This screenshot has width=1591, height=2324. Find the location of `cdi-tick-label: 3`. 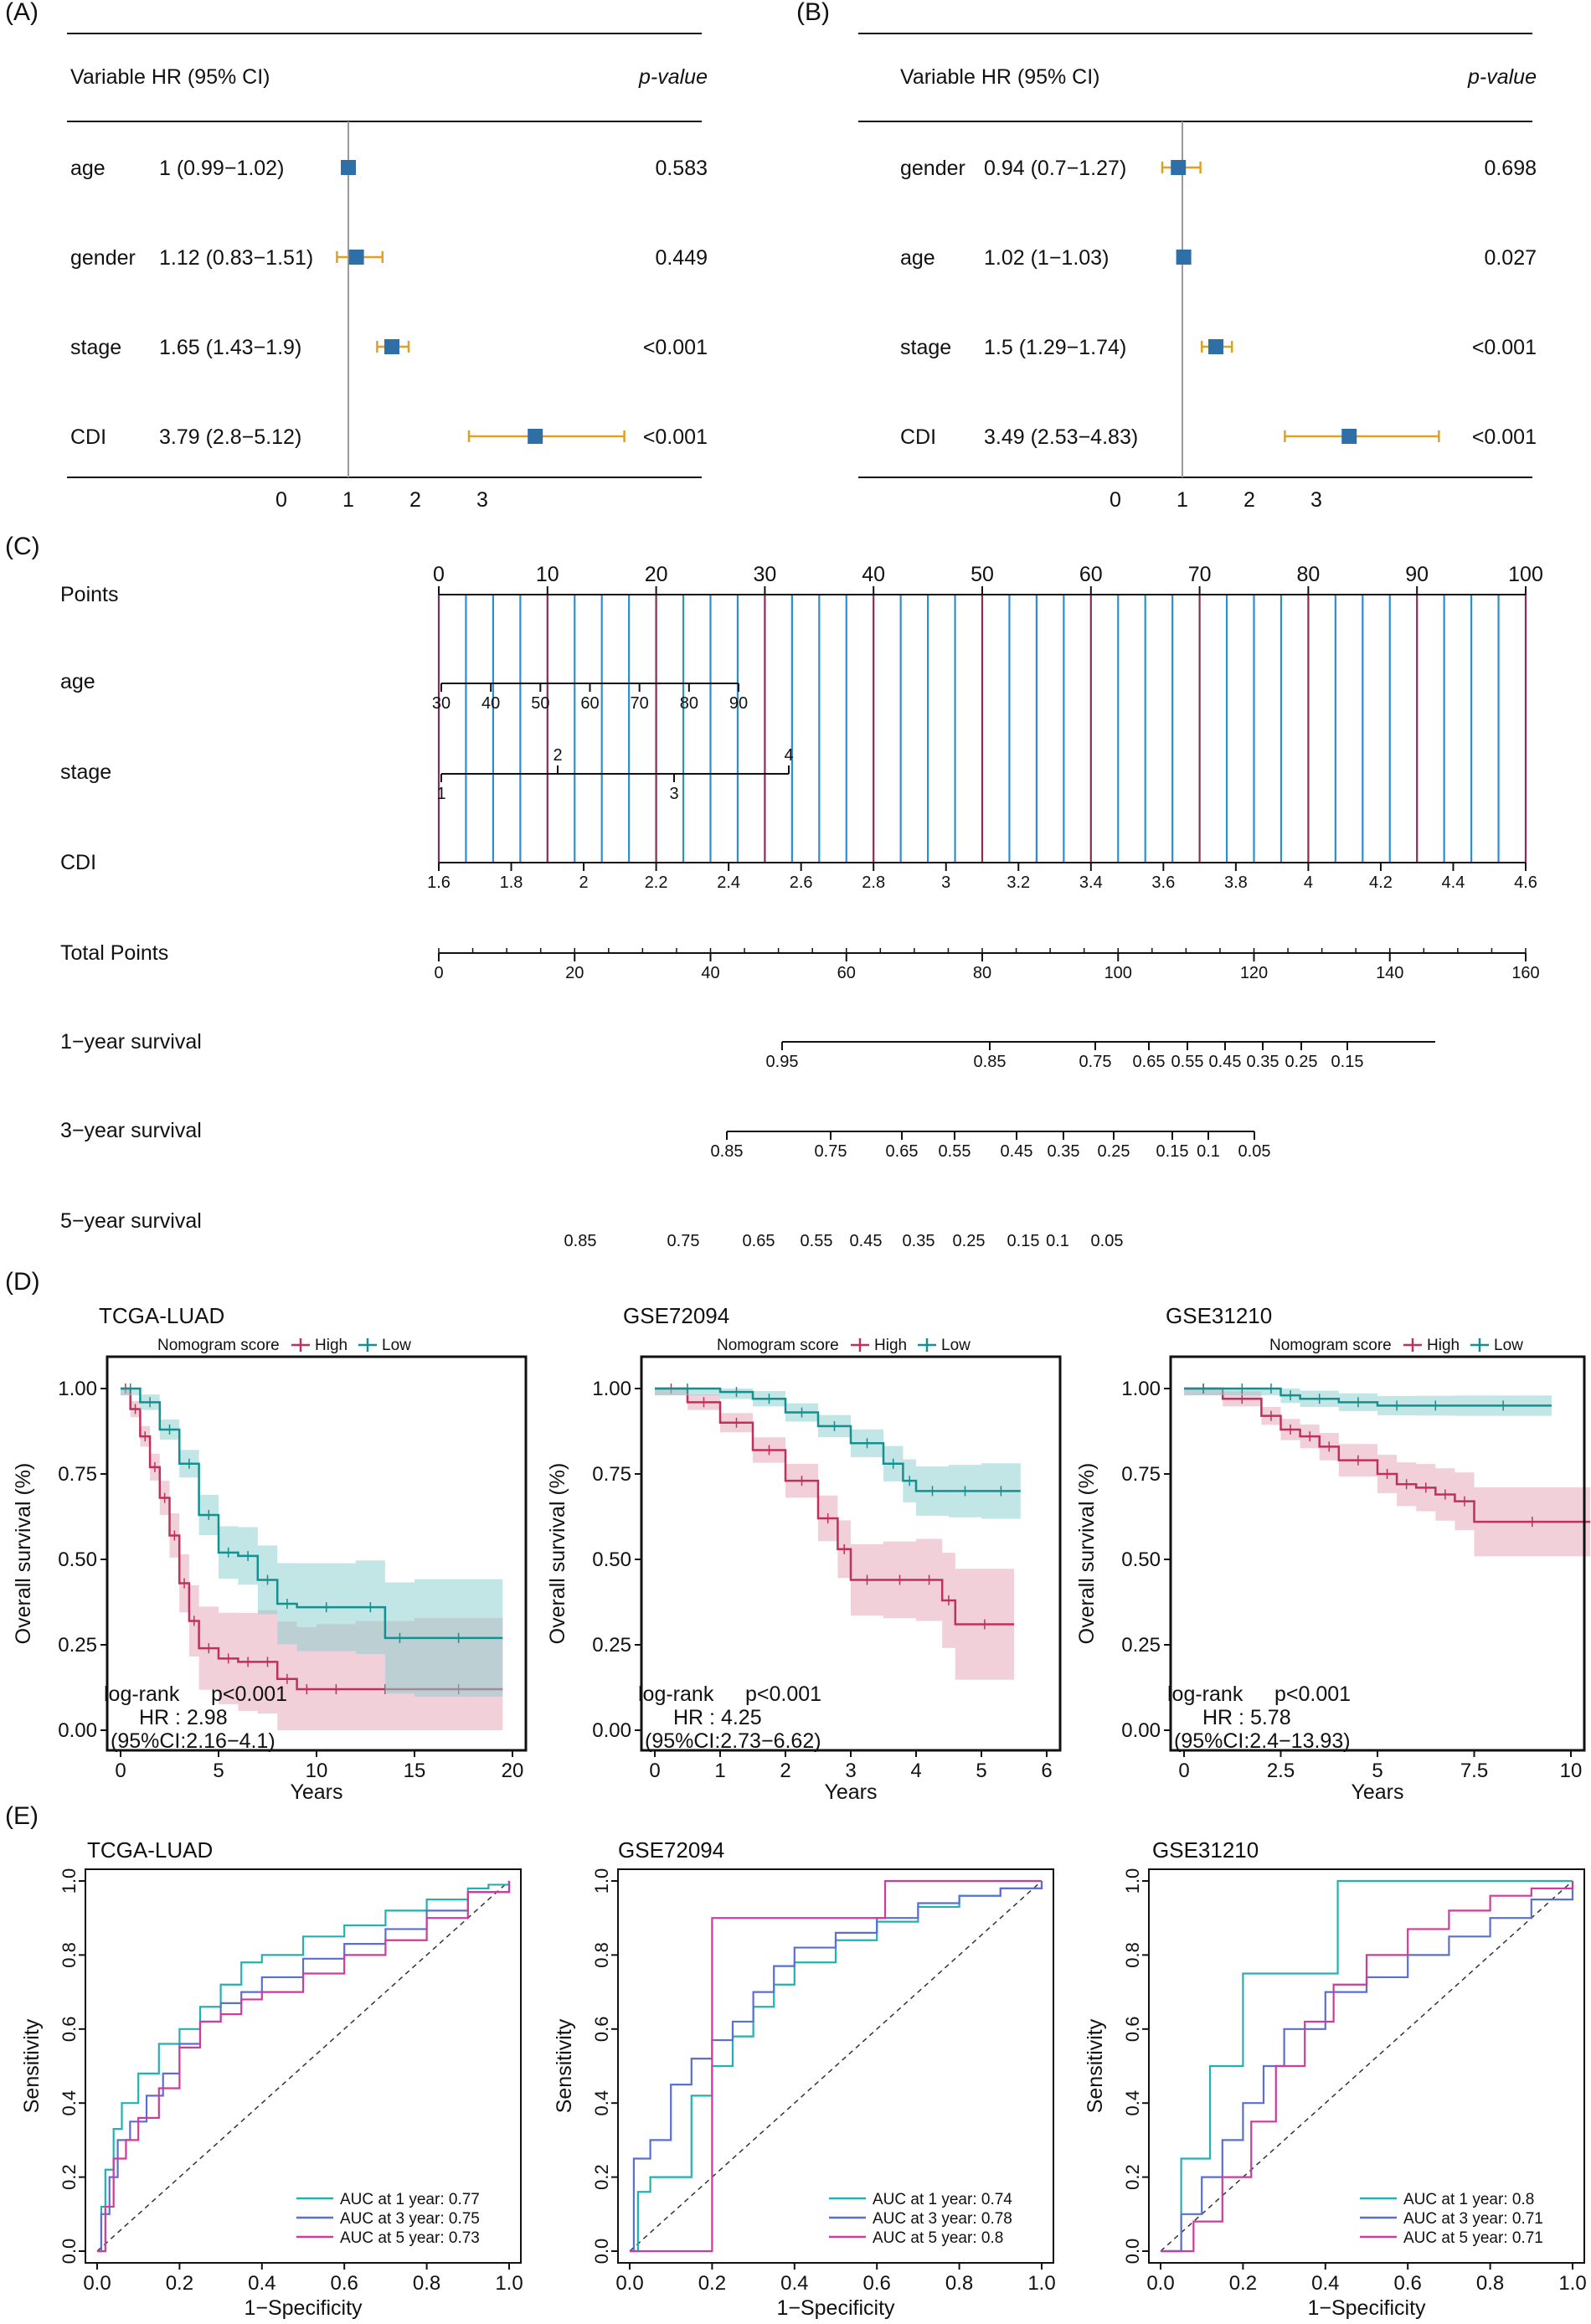

cdi-tick-label: 3 is located at coordinates (945, 882).